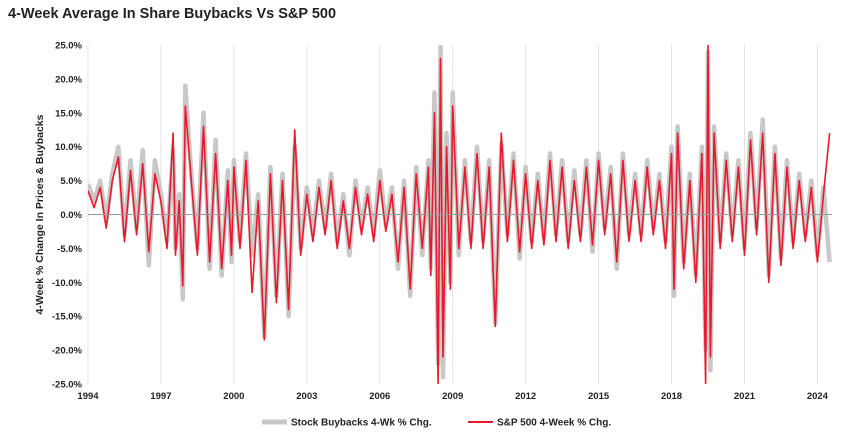  Describe the element at coordinates (67, 317) in the screenshot. I see `y-tick-label: -15.0%` at that location.